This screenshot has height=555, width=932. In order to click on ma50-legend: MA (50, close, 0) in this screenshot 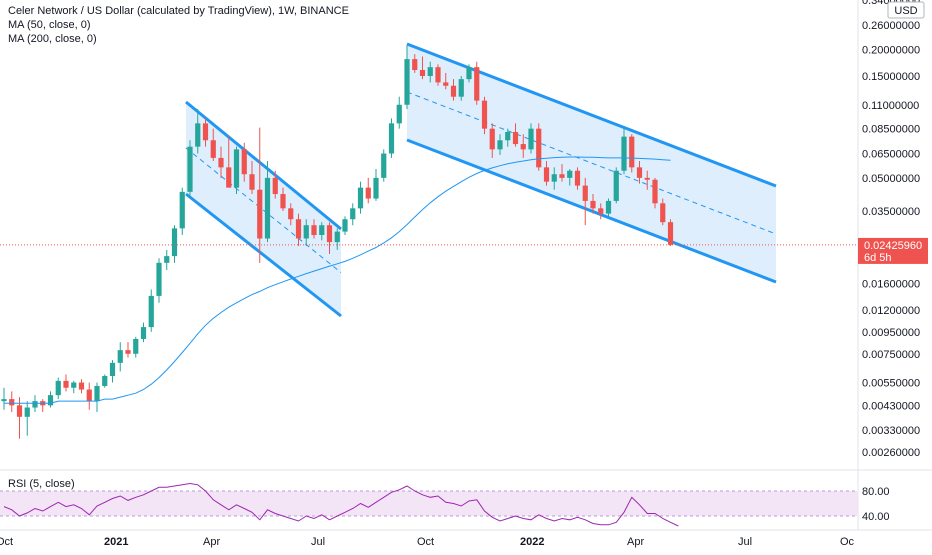, I will do `click(49, 25)`.